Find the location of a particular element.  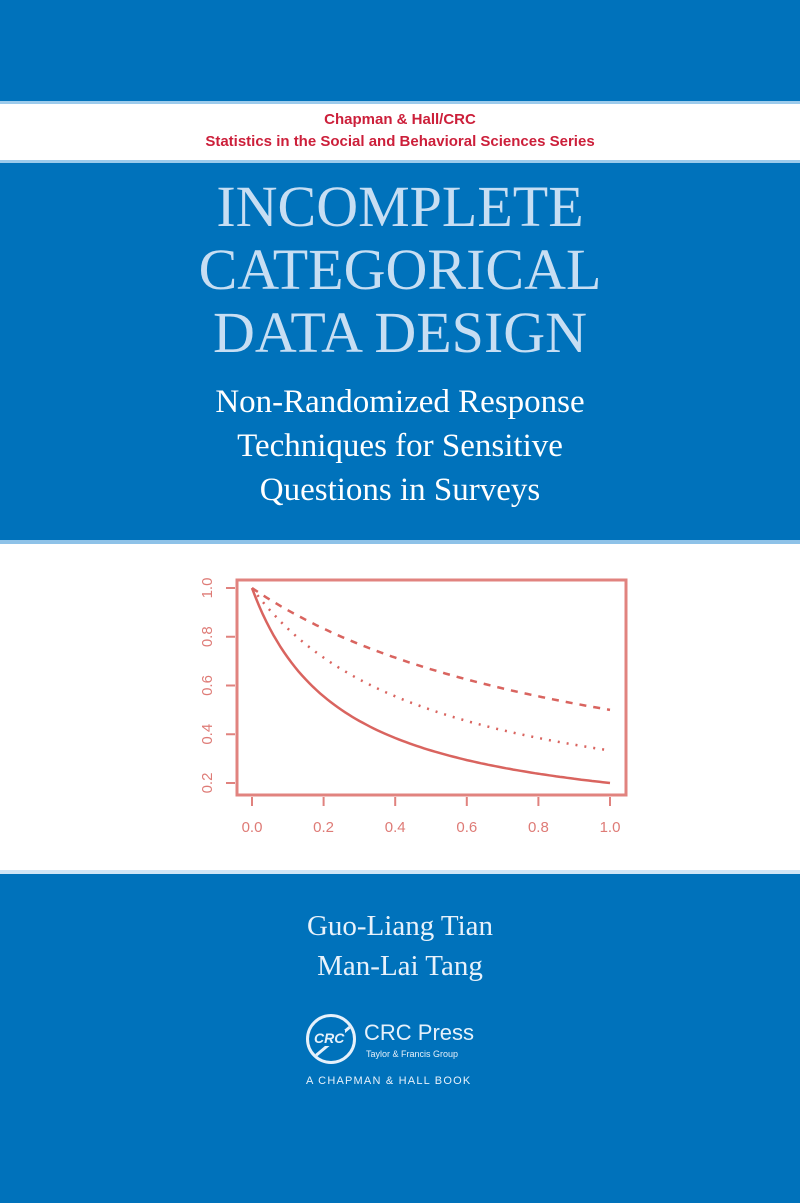

crc-logo-icon: CRC is located at coordinates (331, 1039).